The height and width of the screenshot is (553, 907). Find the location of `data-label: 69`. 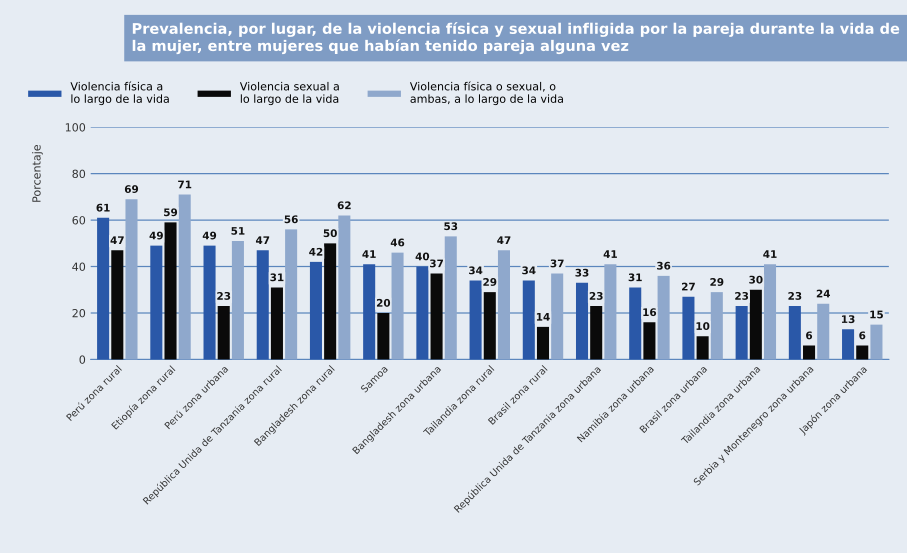

data-label: 69 is located at coordinates (131, 189).